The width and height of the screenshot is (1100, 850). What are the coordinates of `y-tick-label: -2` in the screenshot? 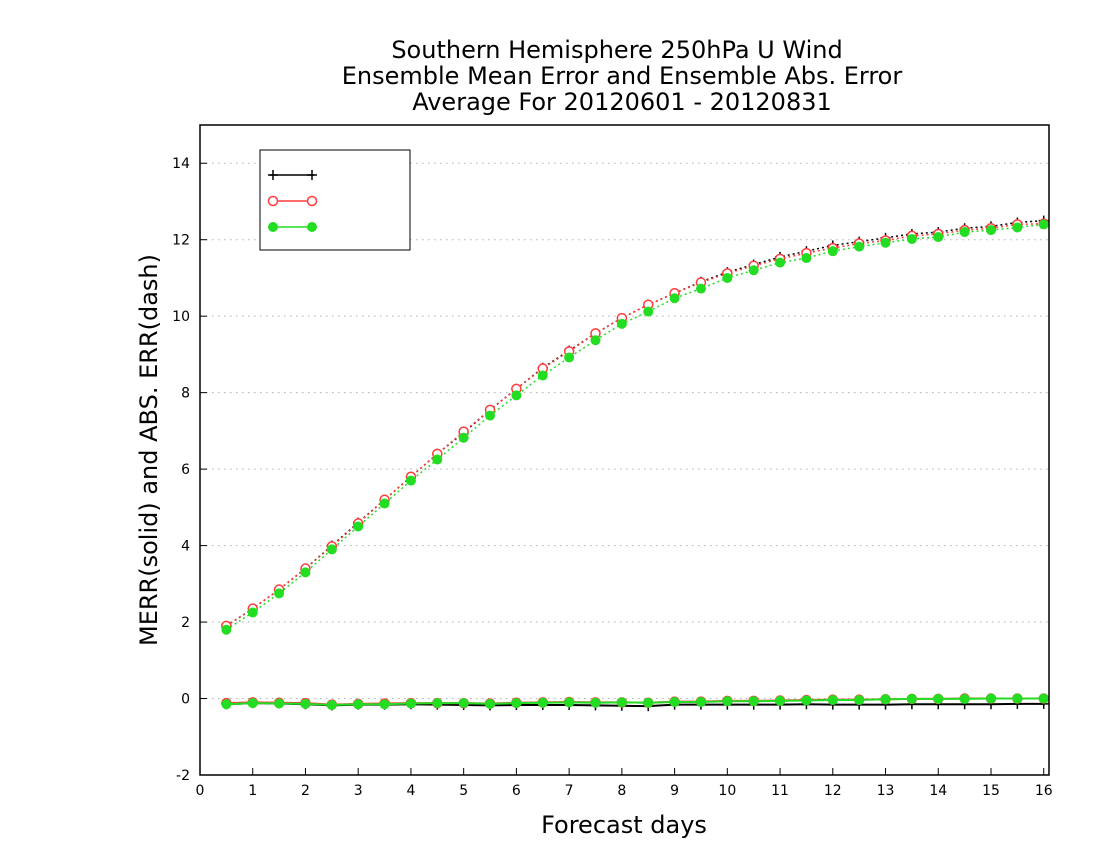 It's located at (183, 776).